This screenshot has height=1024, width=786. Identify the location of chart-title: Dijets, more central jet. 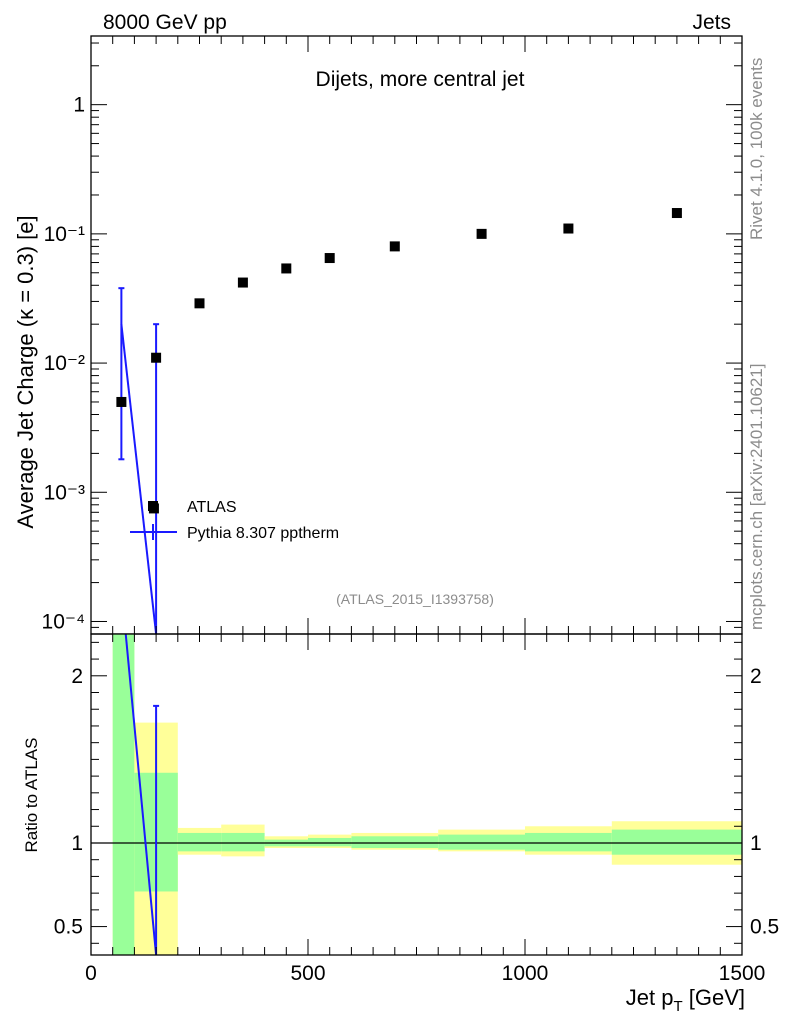
(420, 79).